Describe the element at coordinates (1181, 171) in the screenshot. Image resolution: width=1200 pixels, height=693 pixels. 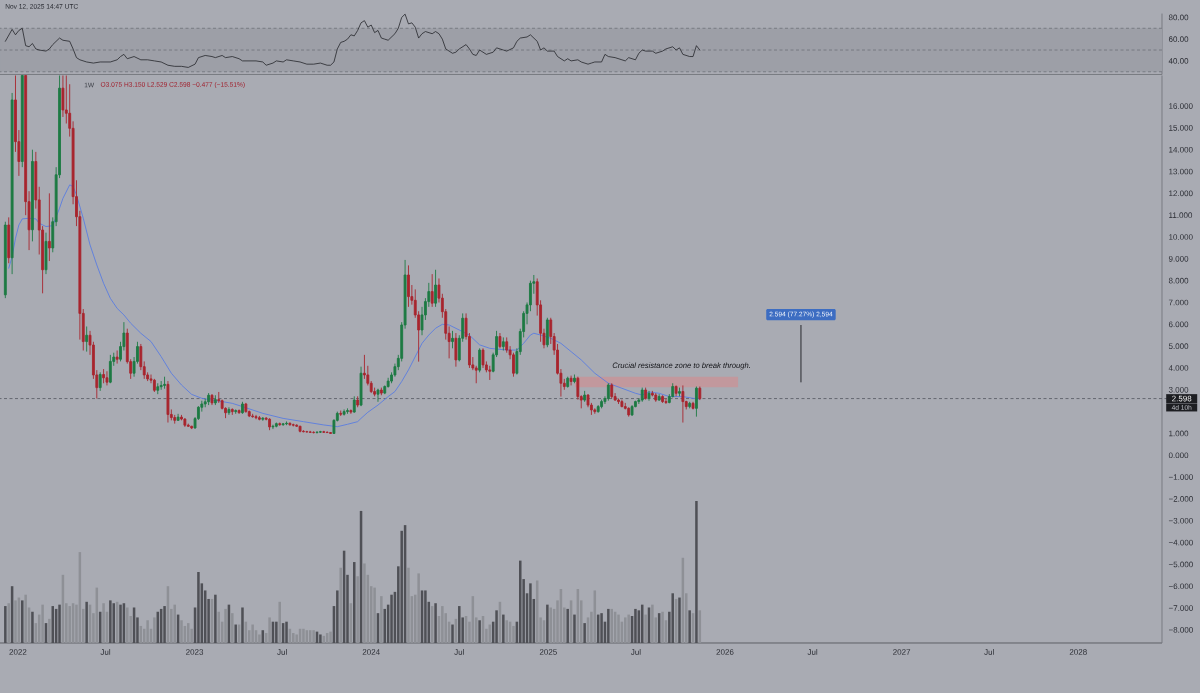
I see `y-tick-label: 13.000` at that location.